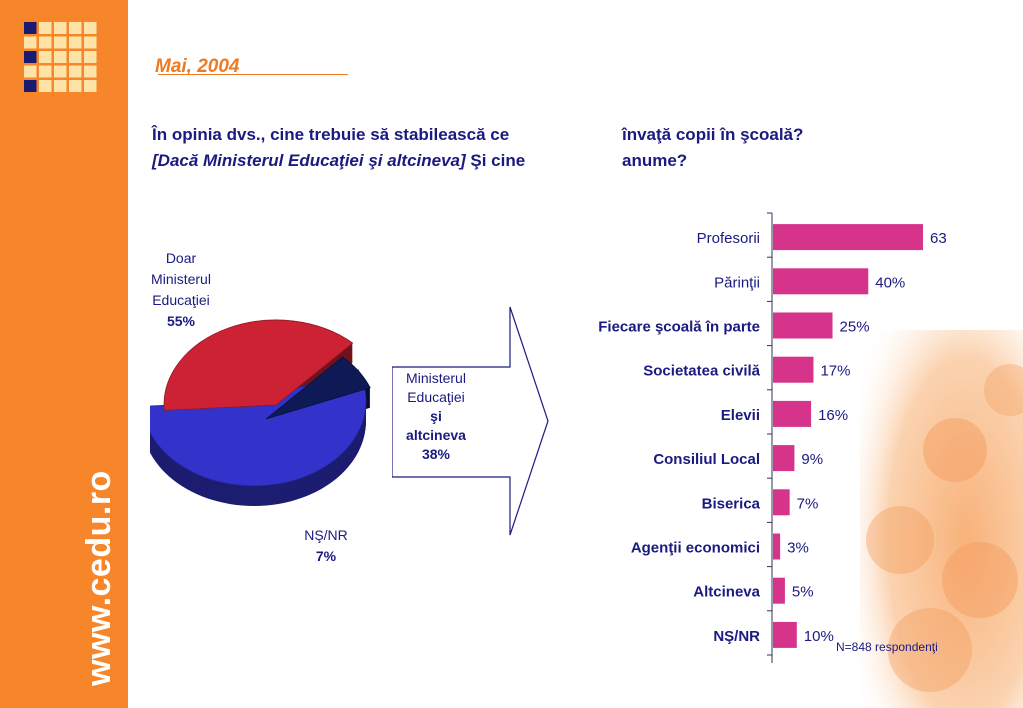 This screenshot has width=1023, height=708. Describe the element at coordinates (812, 459) in the screenshot. I see `value-label: 9%` at that location.